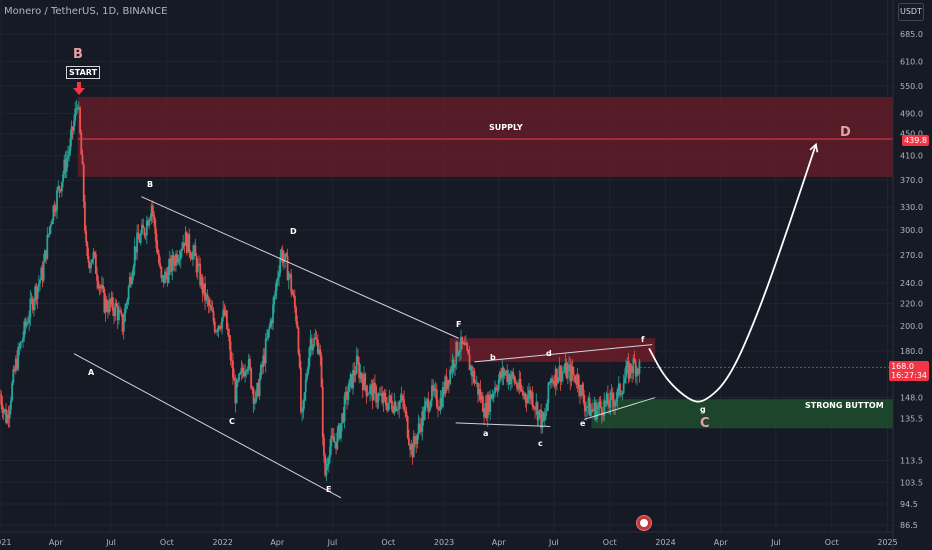 This screenshot has height=550, width=932. Describe the element at coordinates (911, 398) in the screenshot. I see `y-tick-label: 148.0` at that location.